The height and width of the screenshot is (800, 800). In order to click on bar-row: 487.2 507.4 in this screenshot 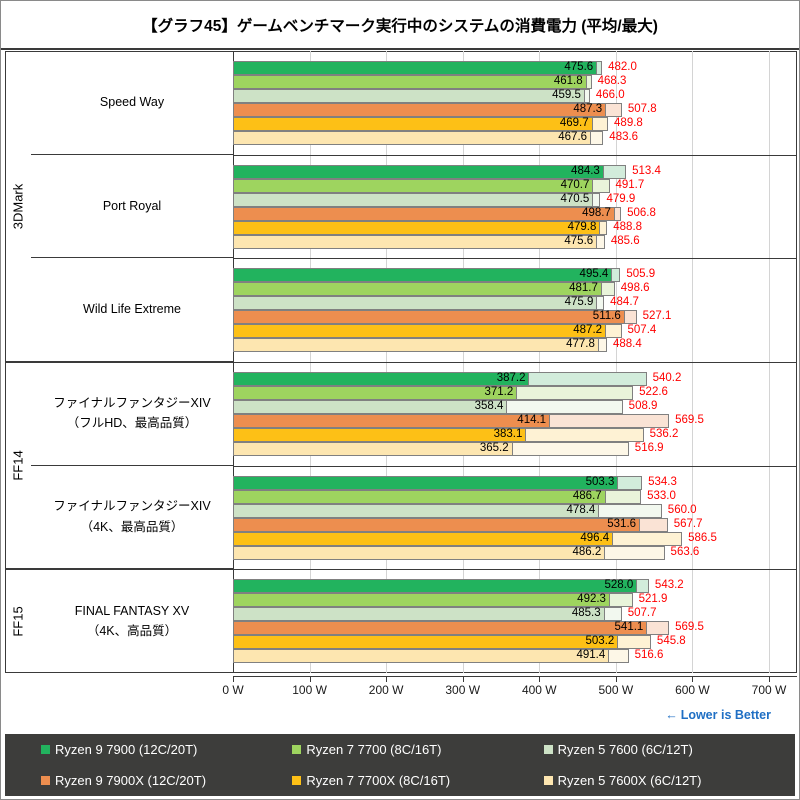, I will do `click(515, 331)`.